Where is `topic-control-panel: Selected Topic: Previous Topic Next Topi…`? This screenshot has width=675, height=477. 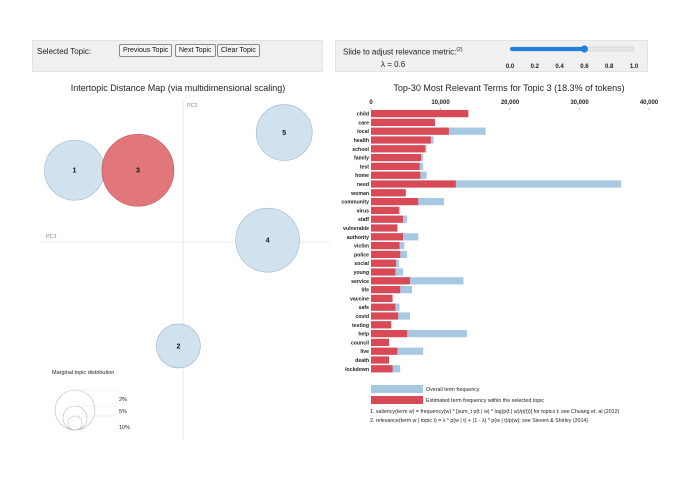
topic-control-panel: Selected Topic: Previous Topic Next Topi… is located at coordinates (177, 56).